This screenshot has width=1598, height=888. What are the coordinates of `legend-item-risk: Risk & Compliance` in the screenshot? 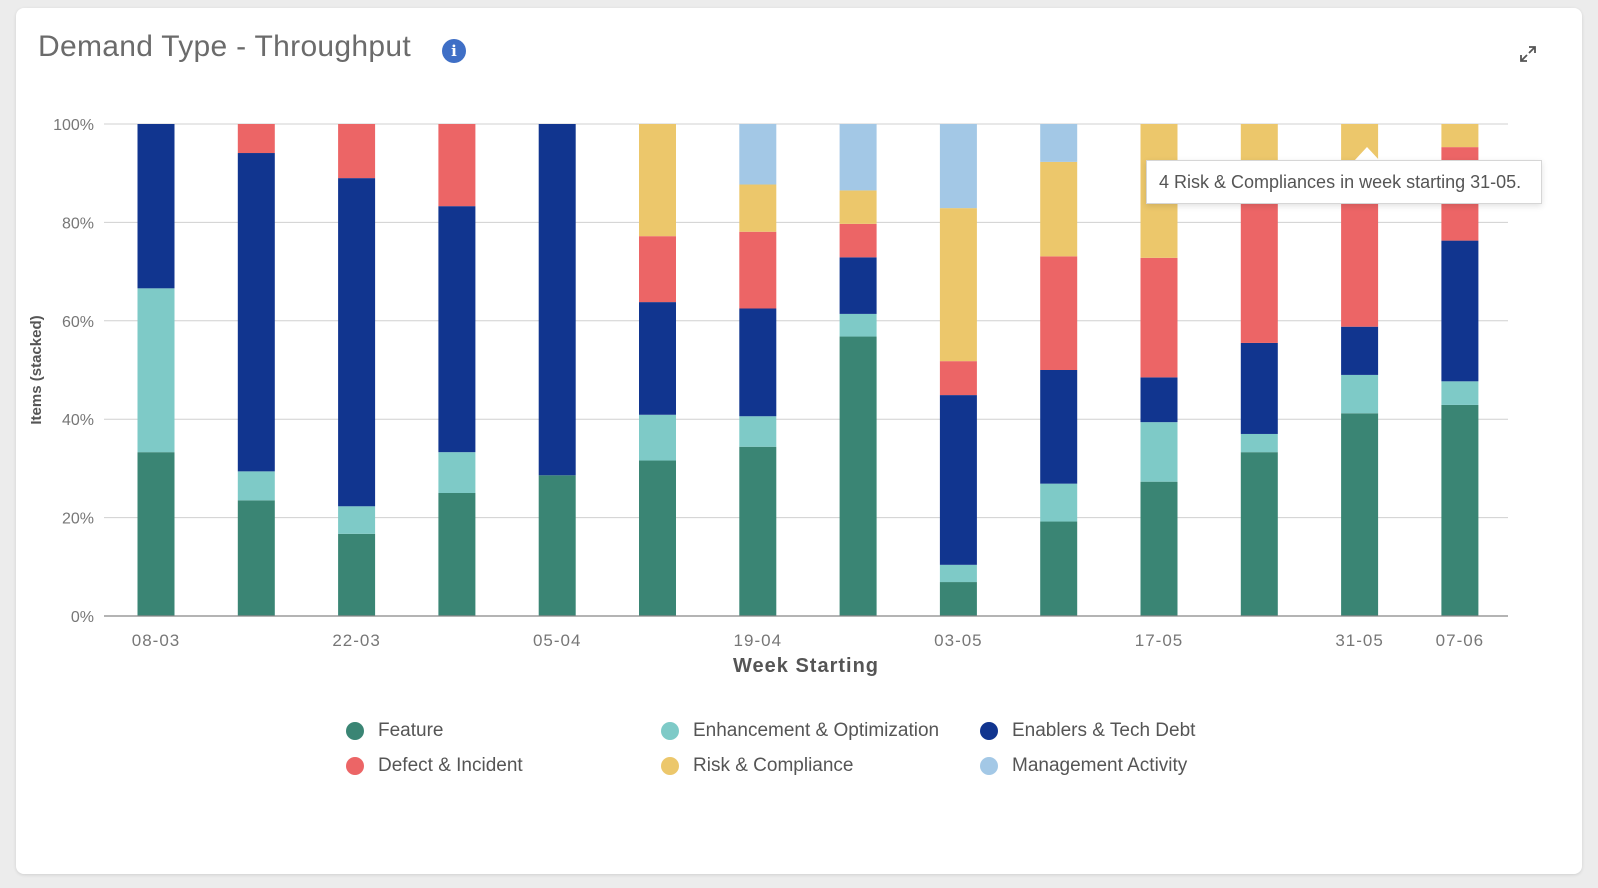 It's located at (757, 766).